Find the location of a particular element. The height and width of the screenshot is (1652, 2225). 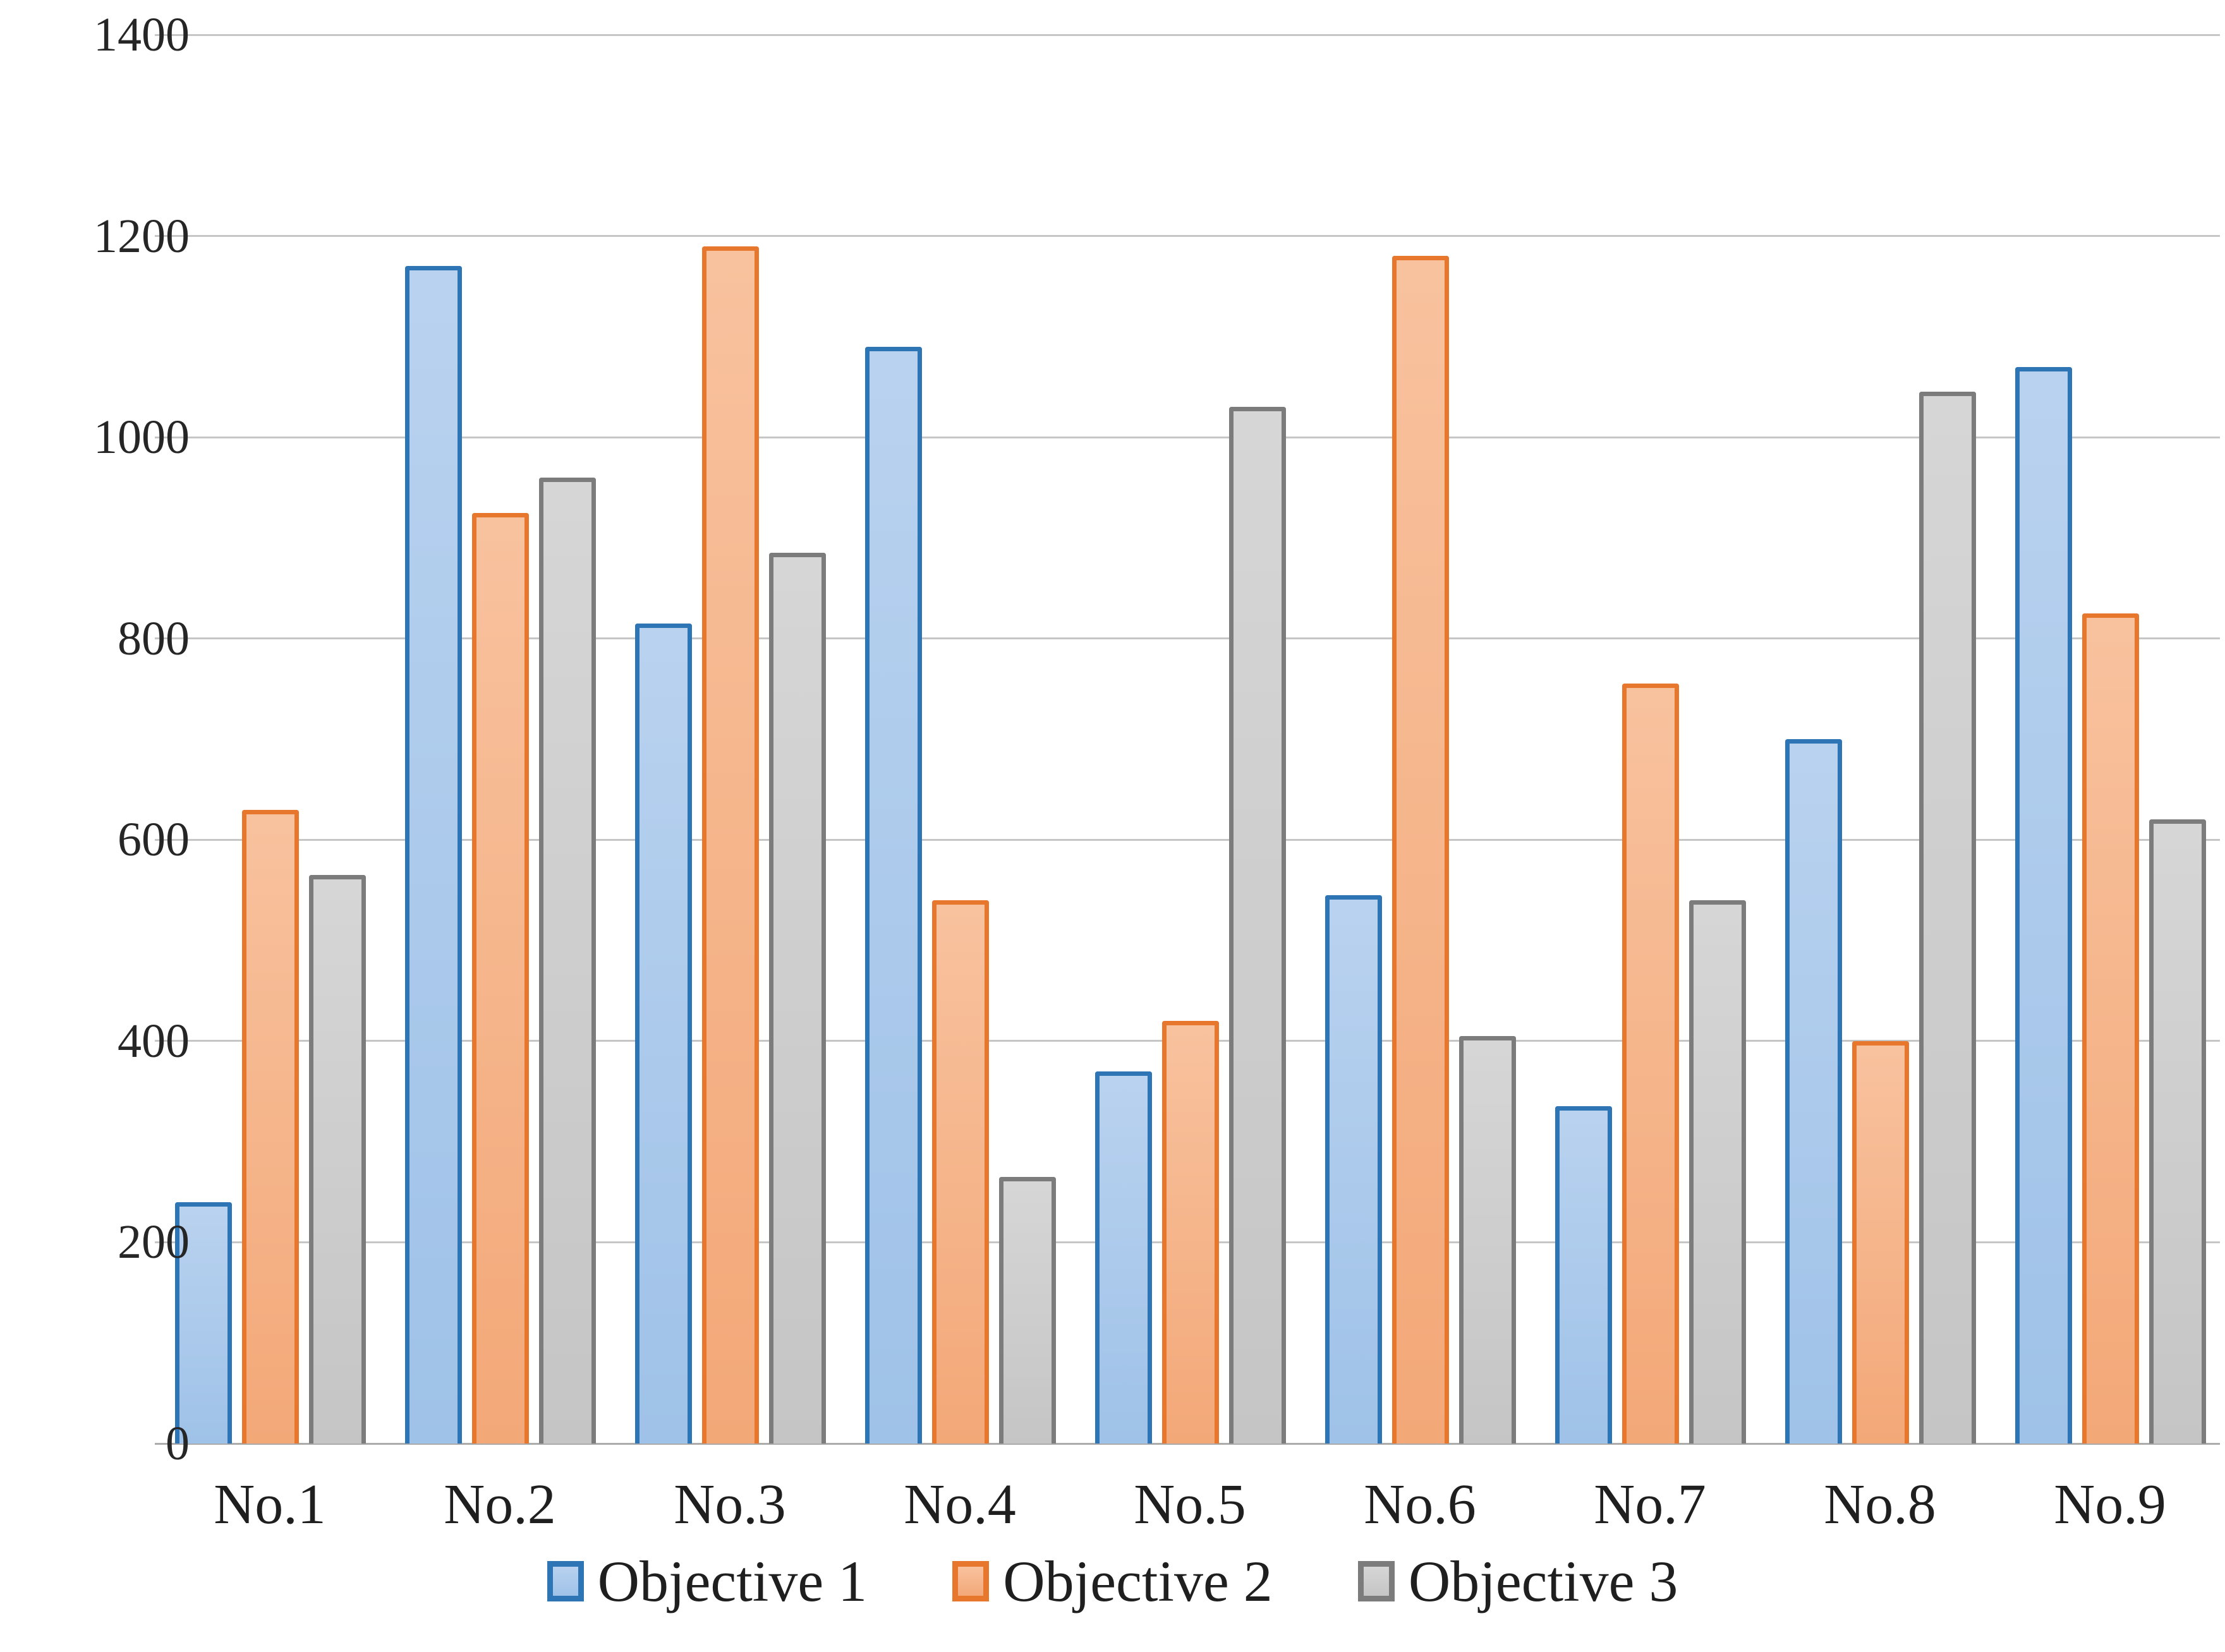

bar-objective3-no7 is located at coordinates (1717, 1172).